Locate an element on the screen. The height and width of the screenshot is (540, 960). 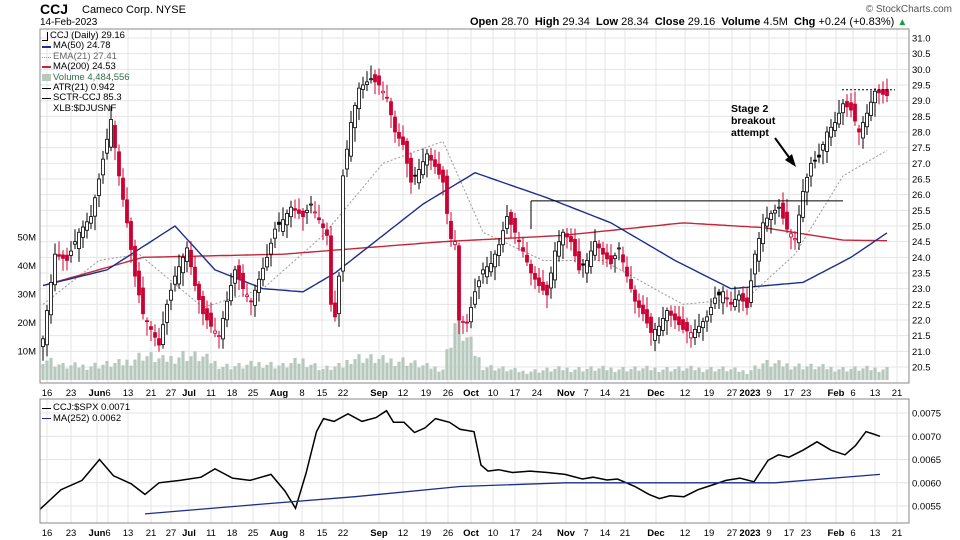
price-tick-label: 20.5 is located at coordinates (921, 368).